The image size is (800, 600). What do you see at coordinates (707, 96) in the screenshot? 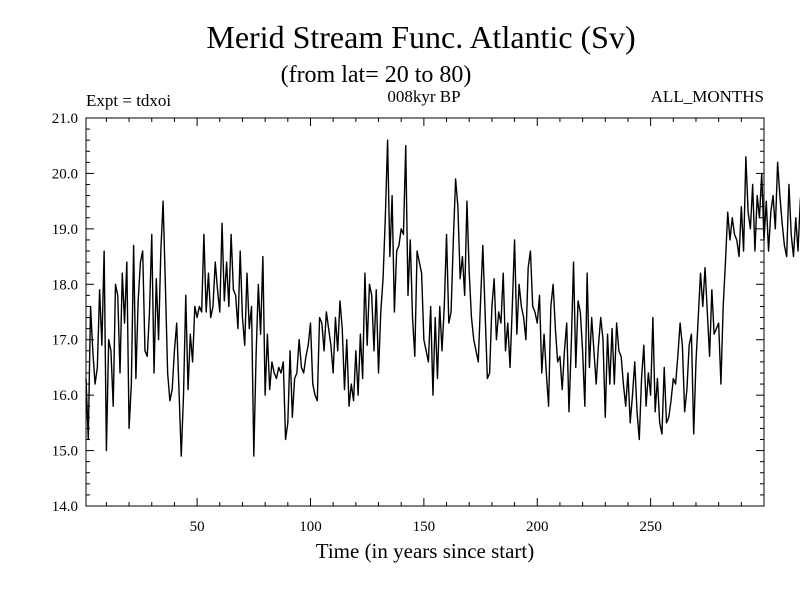
I see `months-label: ALL_MONTHS` at bounding box center [707, 96].